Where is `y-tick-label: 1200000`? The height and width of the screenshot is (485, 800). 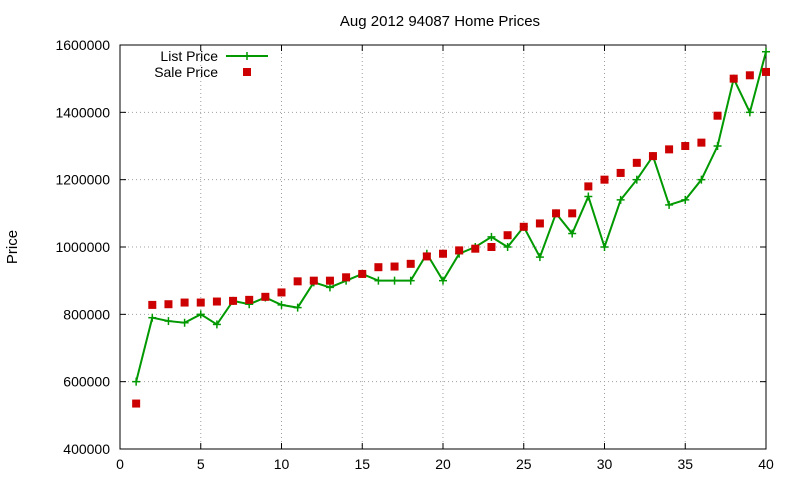 y-tick-label: 1200000 is located at coordinates (82, 180).